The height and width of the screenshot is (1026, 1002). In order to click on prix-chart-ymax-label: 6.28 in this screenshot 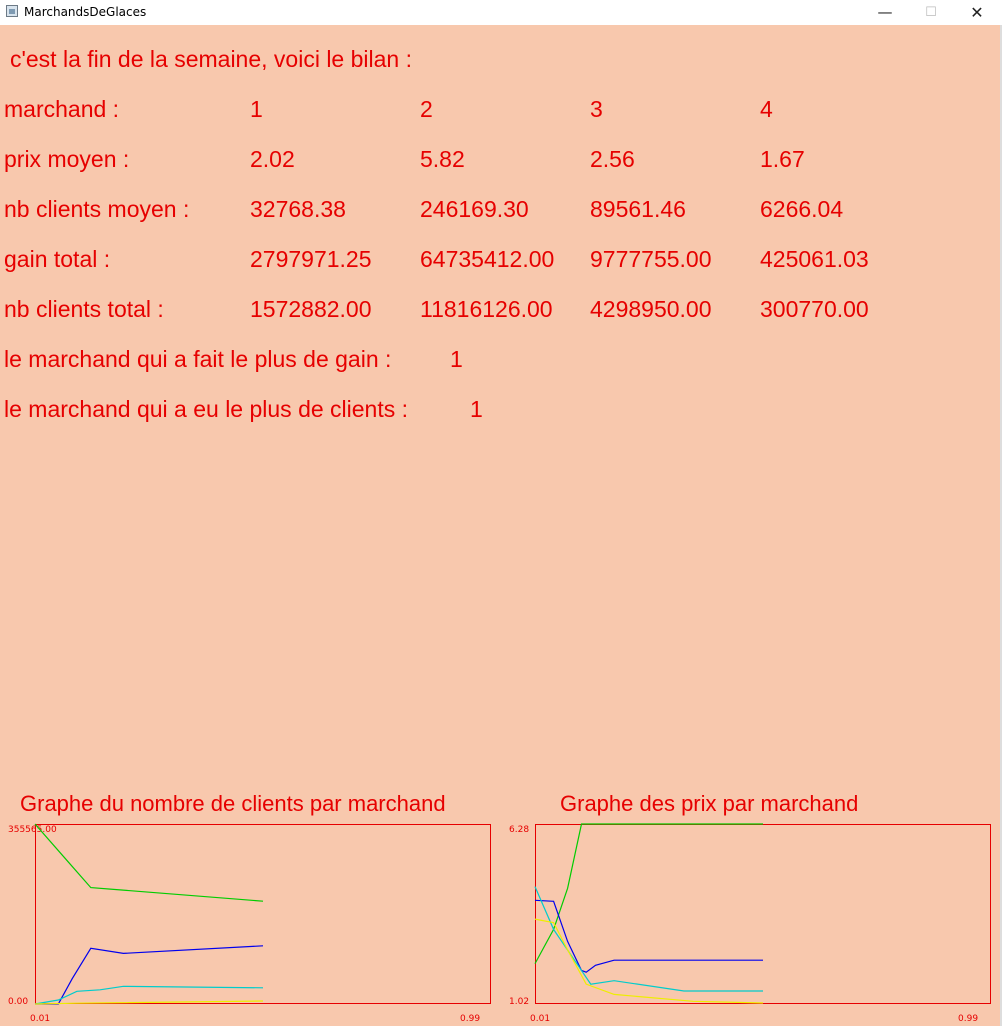, I will do `click(519, 830)`.